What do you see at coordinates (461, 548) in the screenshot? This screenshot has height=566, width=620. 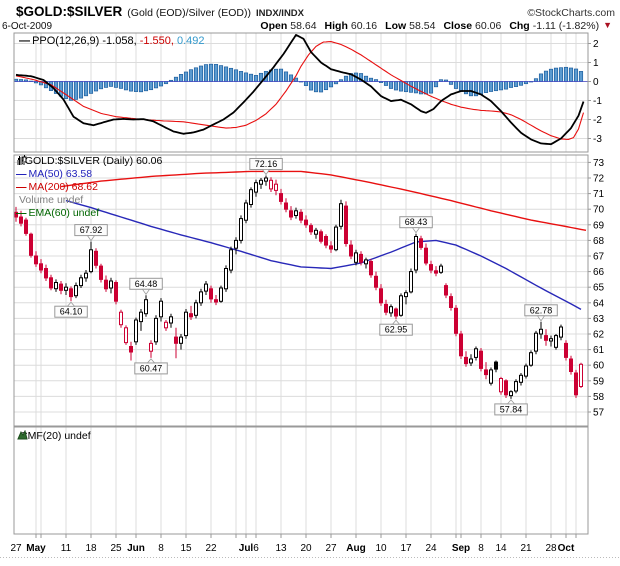 I see `x-axis-label: Sep` at bounding box center [461, 548].